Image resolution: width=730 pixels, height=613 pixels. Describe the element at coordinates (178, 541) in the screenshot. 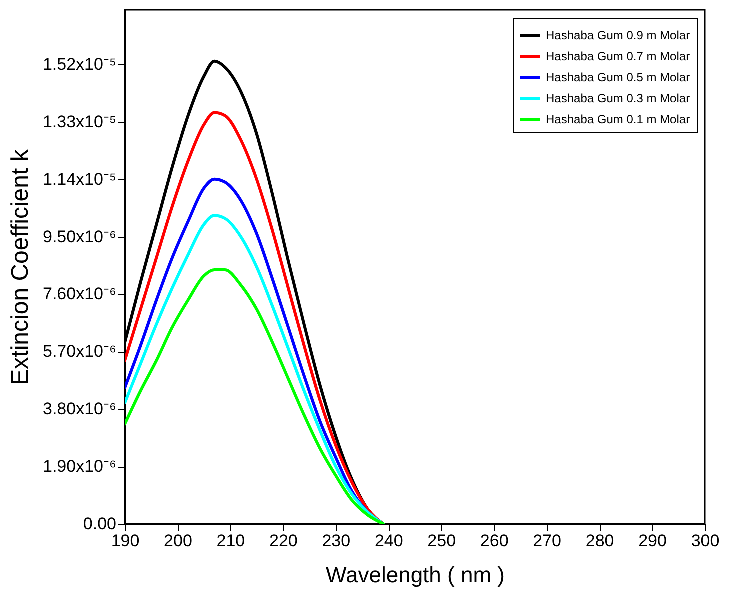

I see `x-tick-label: 200` at that location.